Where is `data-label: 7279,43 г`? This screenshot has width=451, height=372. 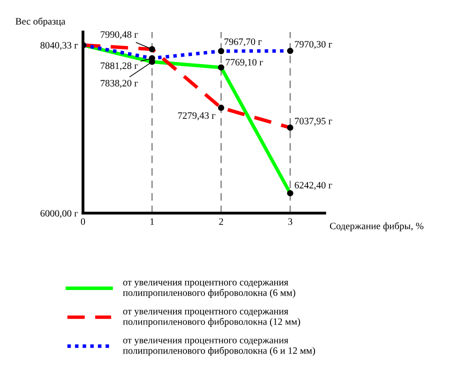 data-label: 7279,43 г is located at coordinates (197, 116).